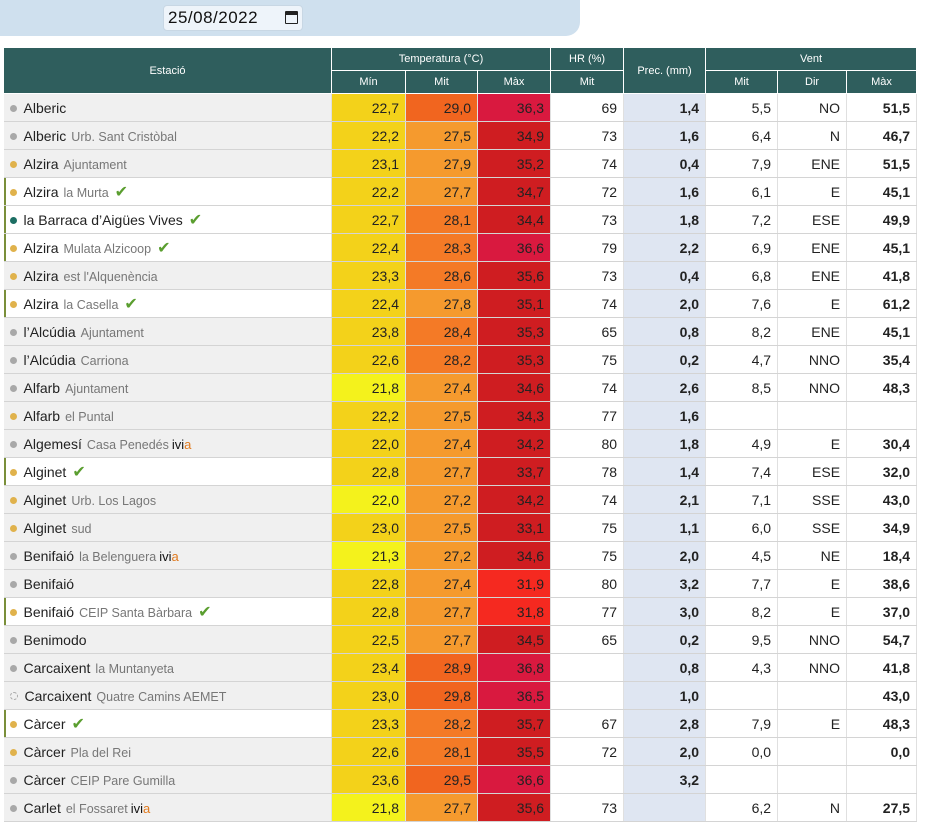 The height and width of the screenshot is (830, 930). Describe the element at coordinates (167, 751) in the screenshot. I see `station-cell: Càrcer Pla del Rei` at that location.